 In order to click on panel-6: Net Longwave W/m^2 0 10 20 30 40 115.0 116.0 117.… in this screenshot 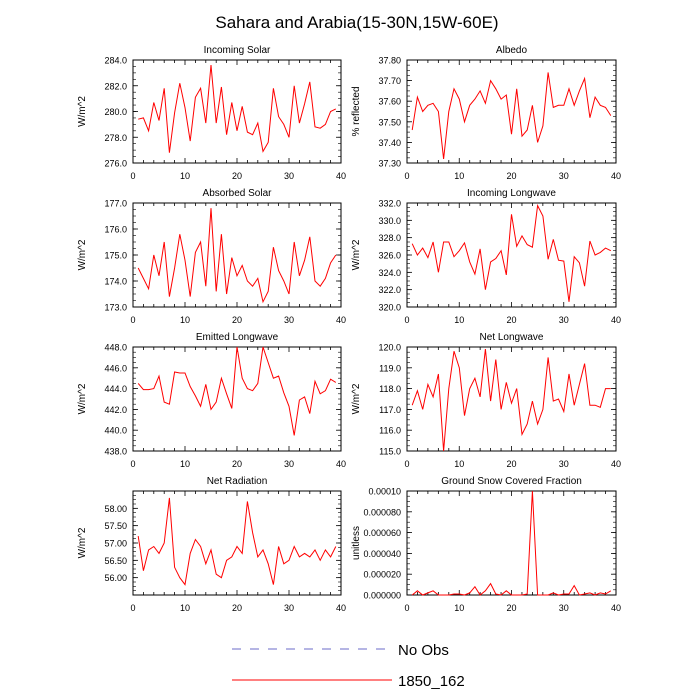, I will do `click(486, 400)`.